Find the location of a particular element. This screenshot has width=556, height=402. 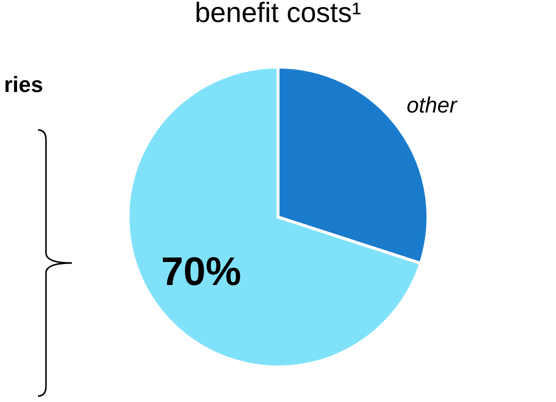

data-label: 70% is located at coordinates (201, 272).